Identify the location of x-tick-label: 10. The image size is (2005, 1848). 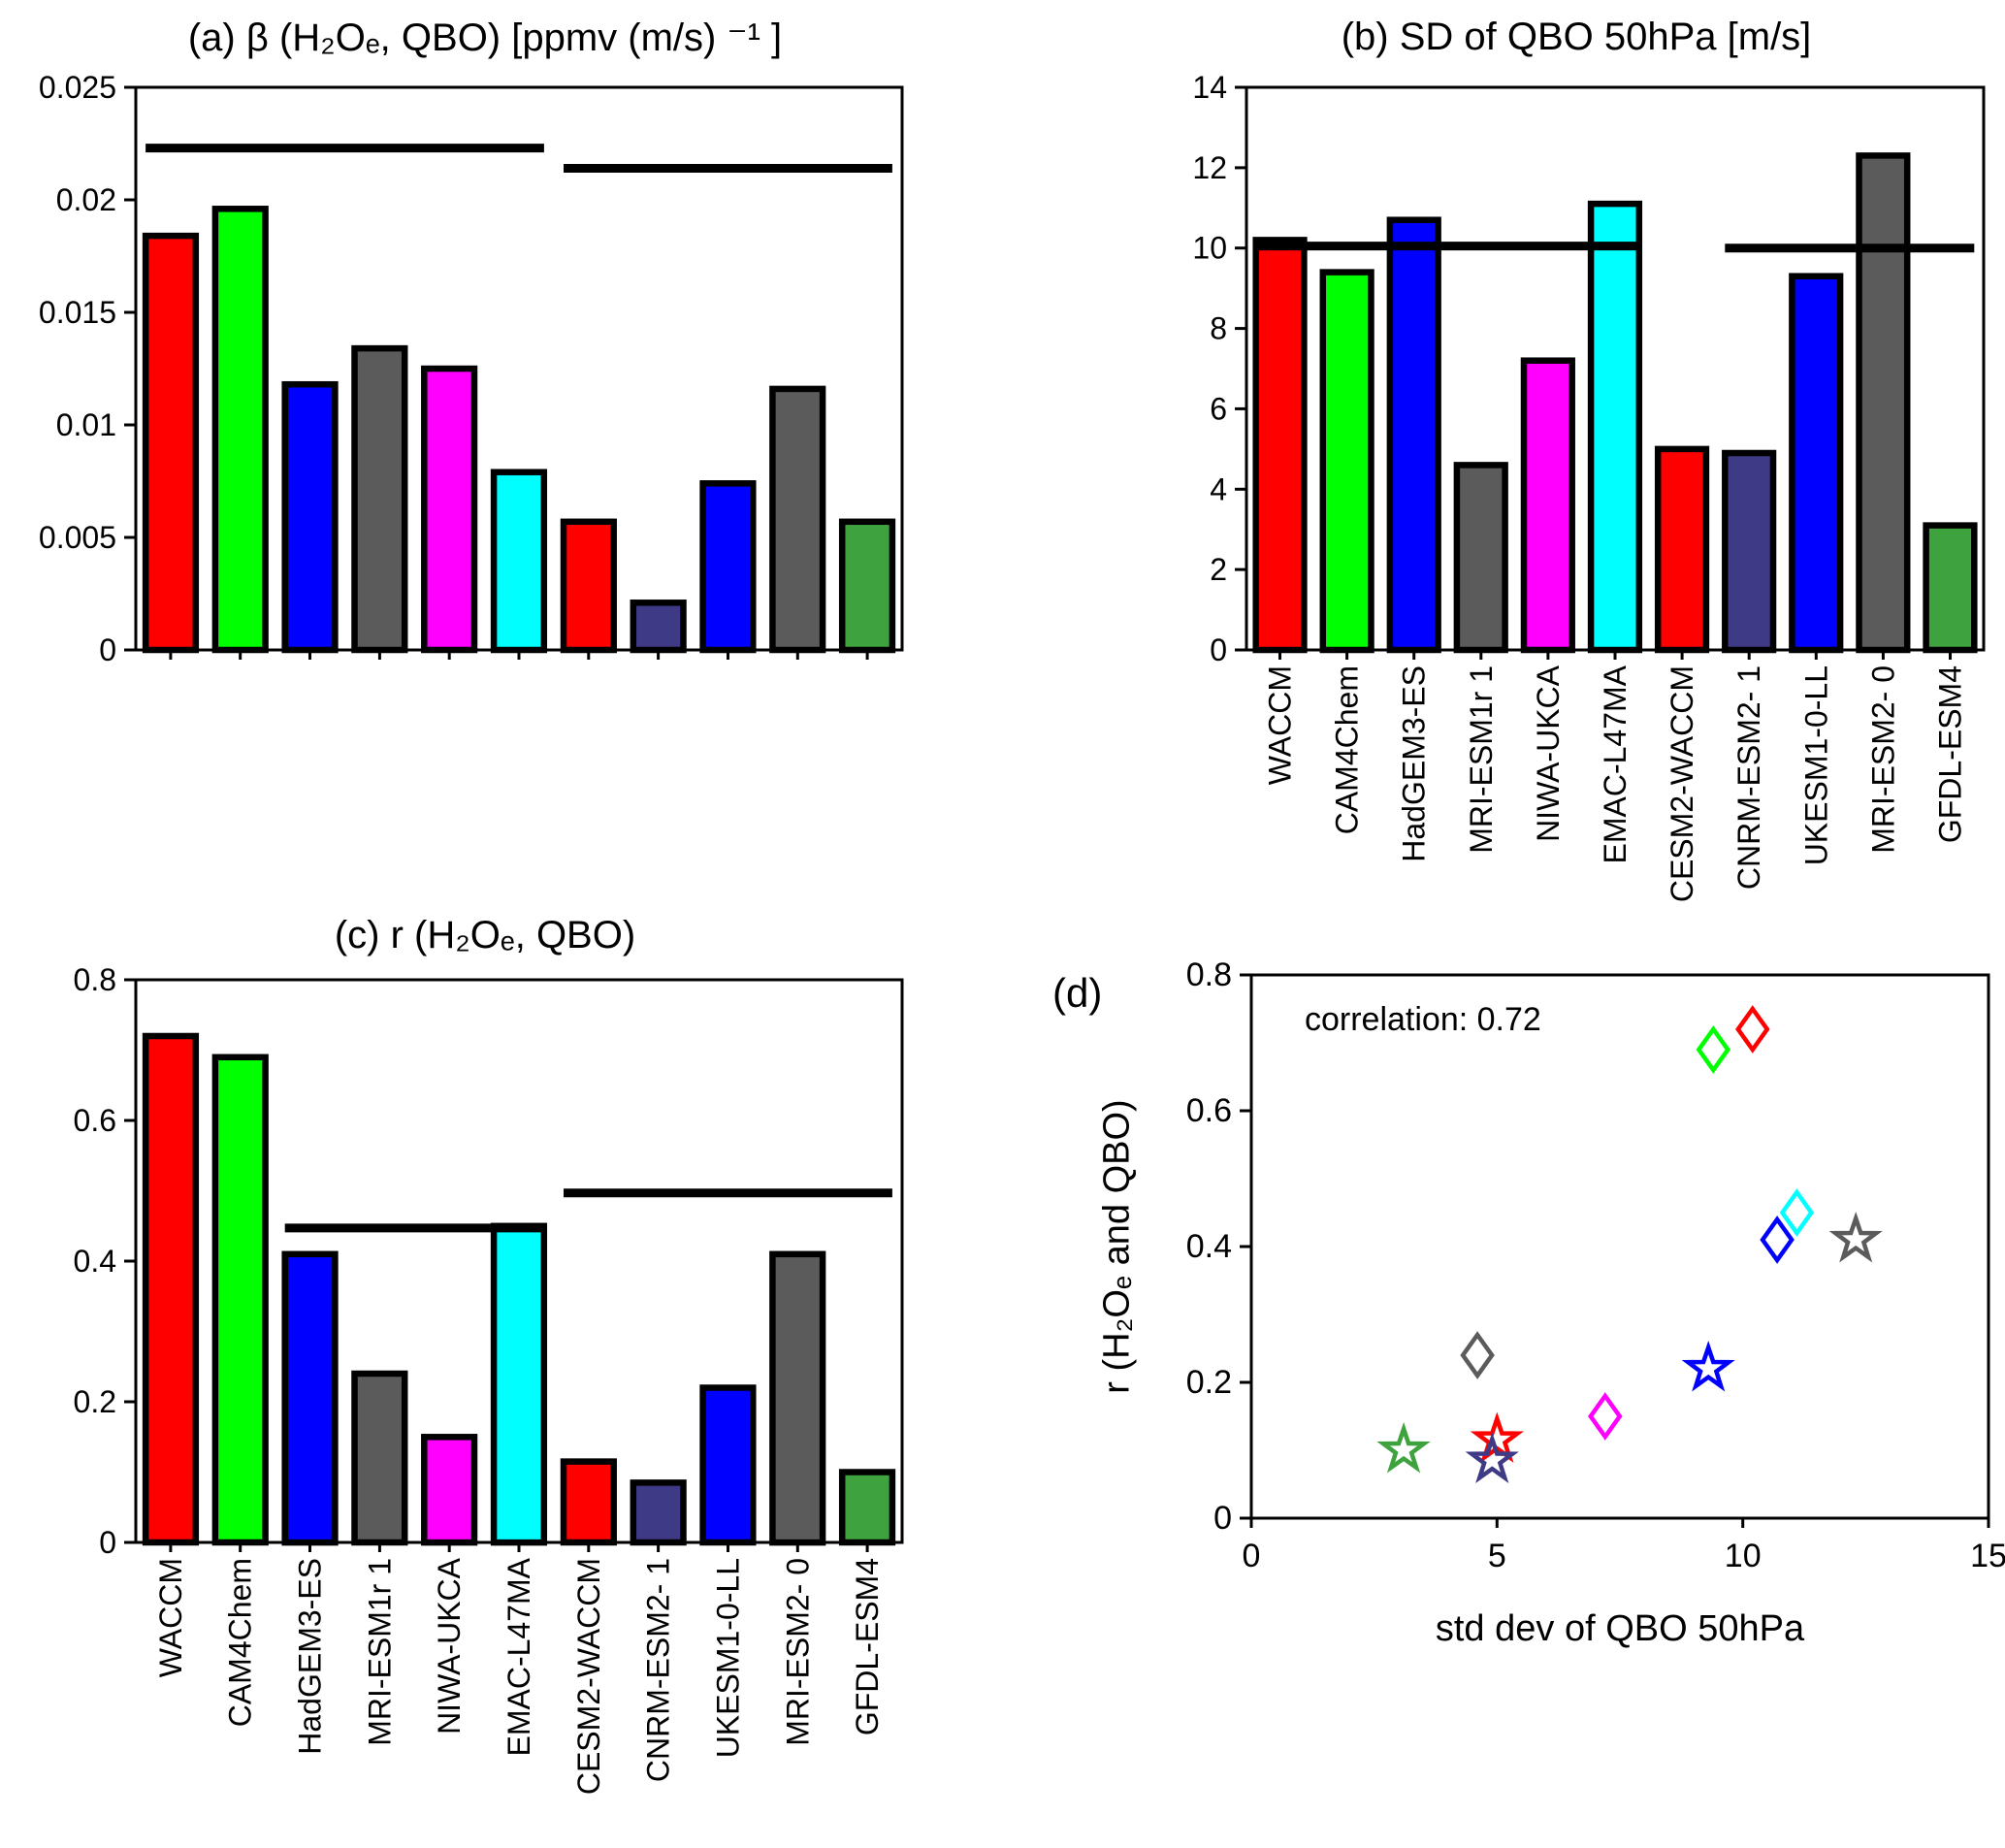
(1743, 1556).